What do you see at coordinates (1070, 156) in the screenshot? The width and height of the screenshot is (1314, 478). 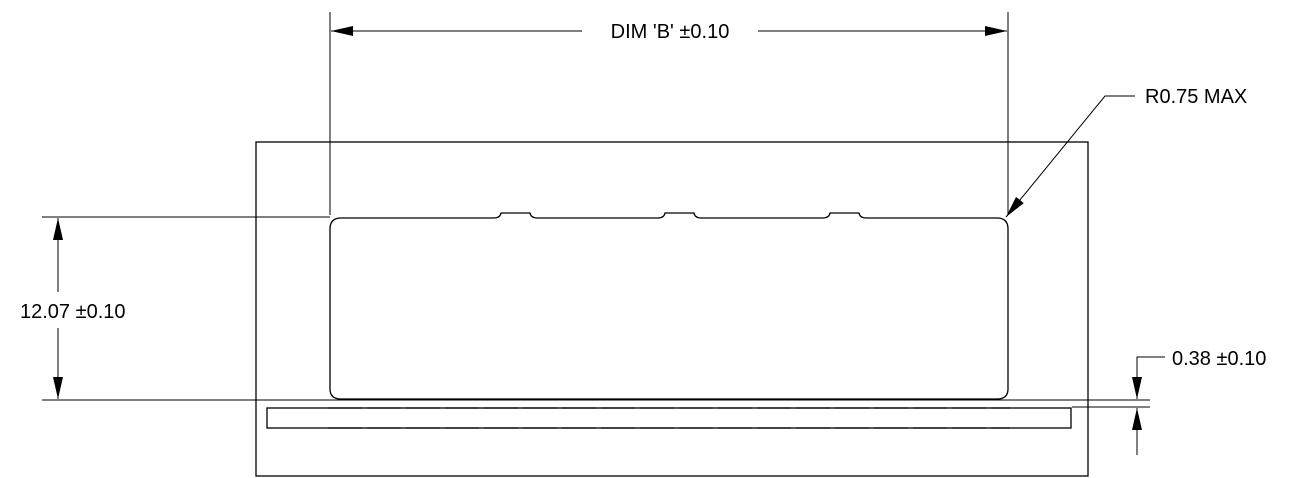 I see `radius-leader-line` at bounding box center [1070, 156].